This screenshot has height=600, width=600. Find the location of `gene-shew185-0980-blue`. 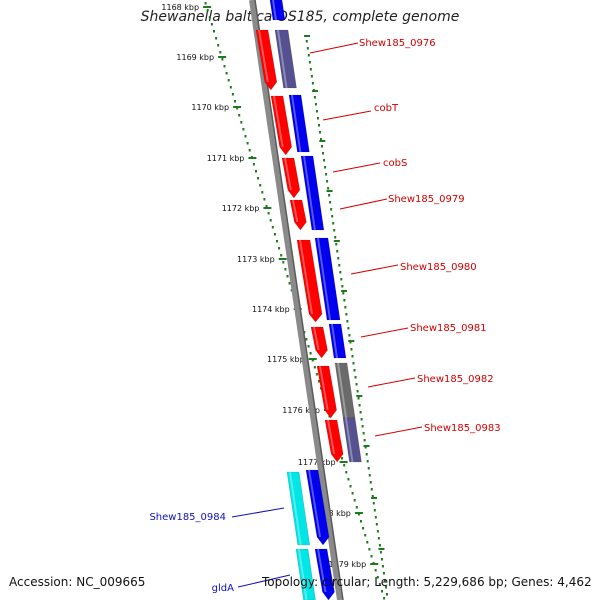

gene-shew185-0980-blue is located at coordinates (327, 279).